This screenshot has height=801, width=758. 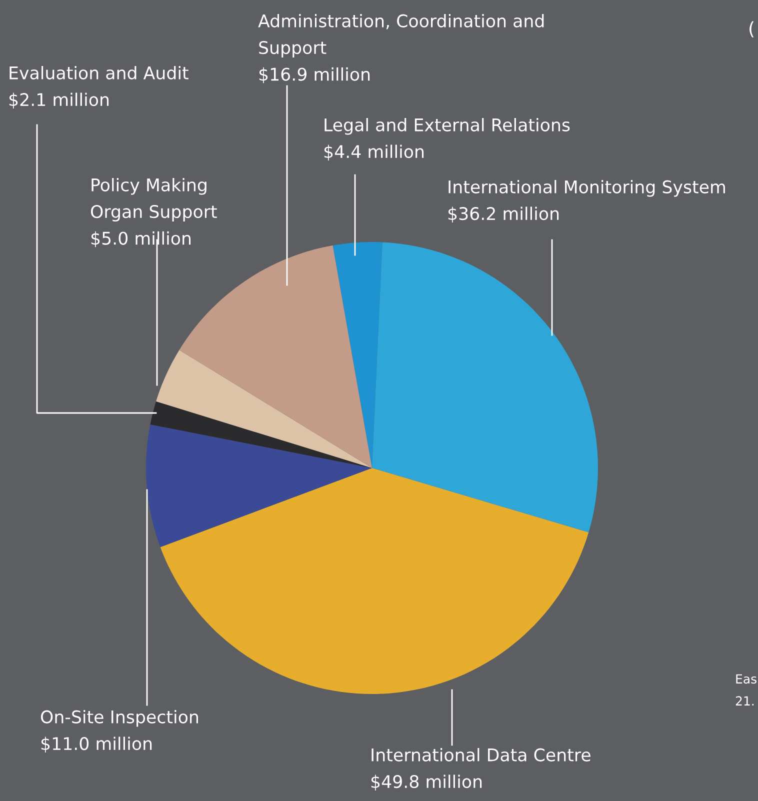 I want to click on slice-label: Policy Making Organ Support, so click(x=153, y=200).